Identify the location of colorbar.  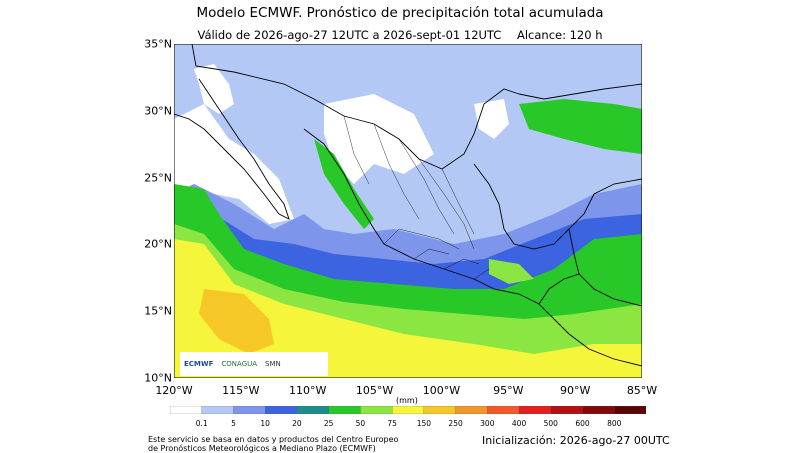
(408, 410).